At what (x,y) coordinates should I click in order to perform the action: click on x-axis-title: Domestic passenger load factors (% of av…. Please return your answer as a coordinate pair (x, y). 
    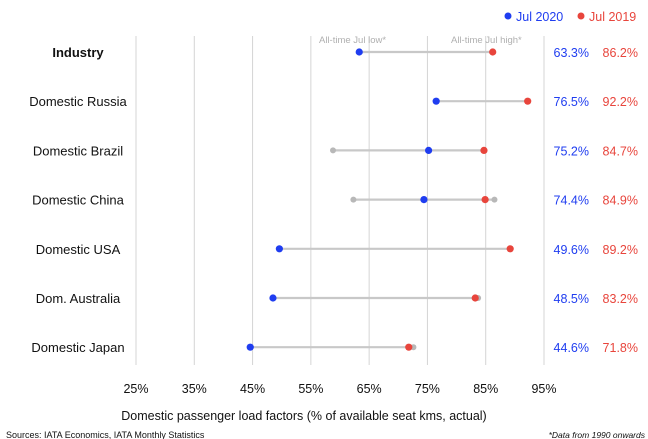
    Looking at the image, I should click on (303, 416).